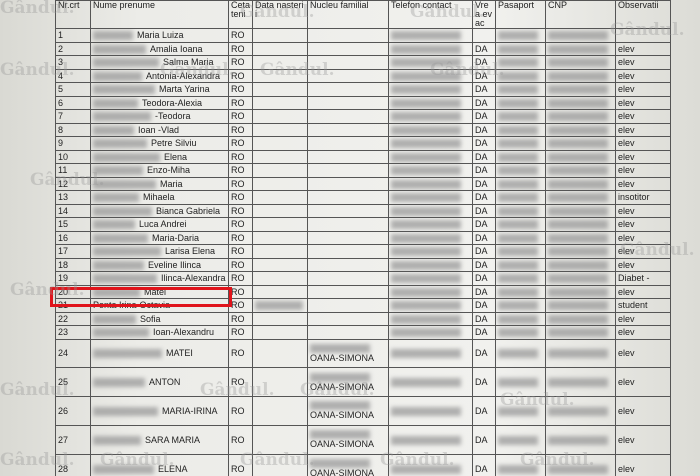  Describe the element at coordinates (159, 197) in the screenshot. I see `name: Mihaela` at that location.